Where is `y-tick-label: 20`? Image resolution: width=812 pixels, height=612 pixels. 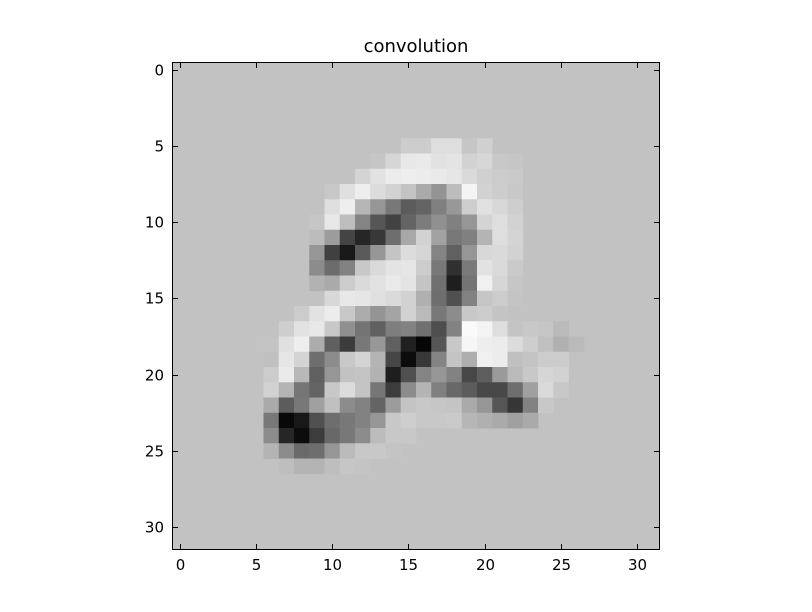
y-tick-label: 20 is located at coordinates (154, 376).